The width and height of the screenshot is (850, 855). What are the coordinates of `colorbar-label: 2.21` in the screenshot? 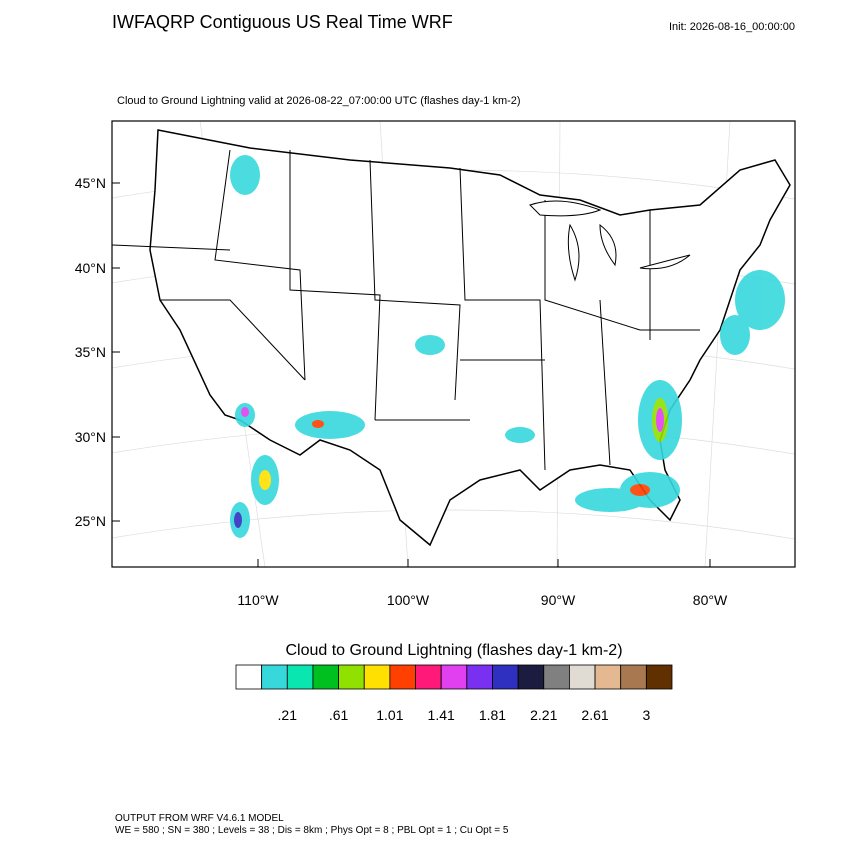 It's located at (543, 715).